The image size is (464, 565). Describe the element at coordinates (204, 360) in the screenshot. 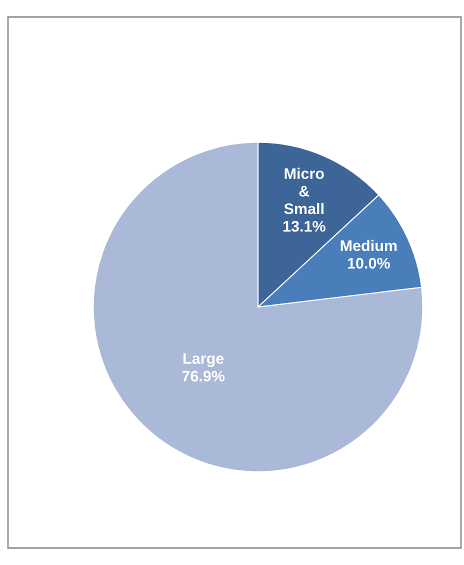

I see `slice-label: Large` at that location.